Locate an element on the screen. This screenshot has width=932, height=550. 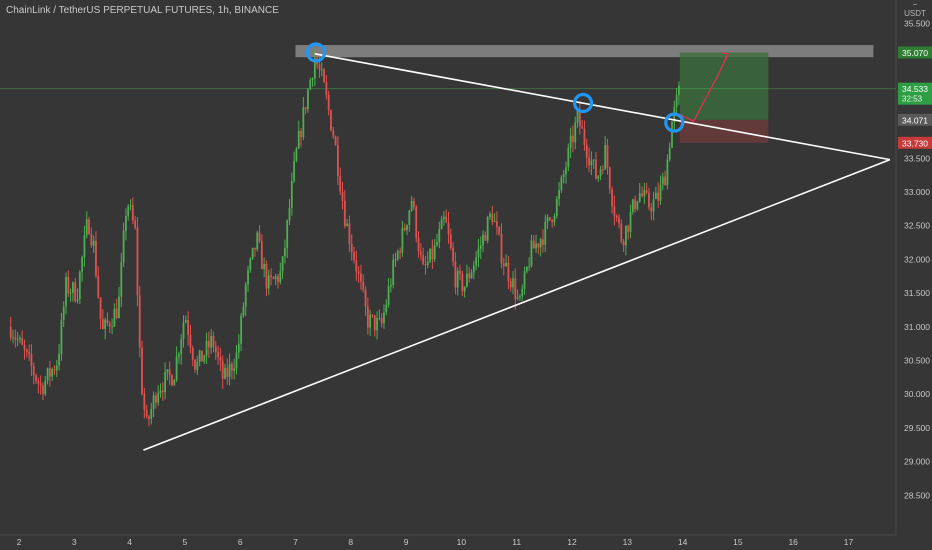
x-tick-label: 11 is located at coordinates (516, 542).